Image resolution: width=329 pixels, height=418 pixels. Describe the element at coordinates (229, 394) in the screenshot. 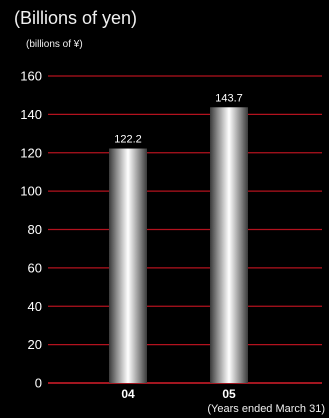

I see `category-label: 05` at that location.